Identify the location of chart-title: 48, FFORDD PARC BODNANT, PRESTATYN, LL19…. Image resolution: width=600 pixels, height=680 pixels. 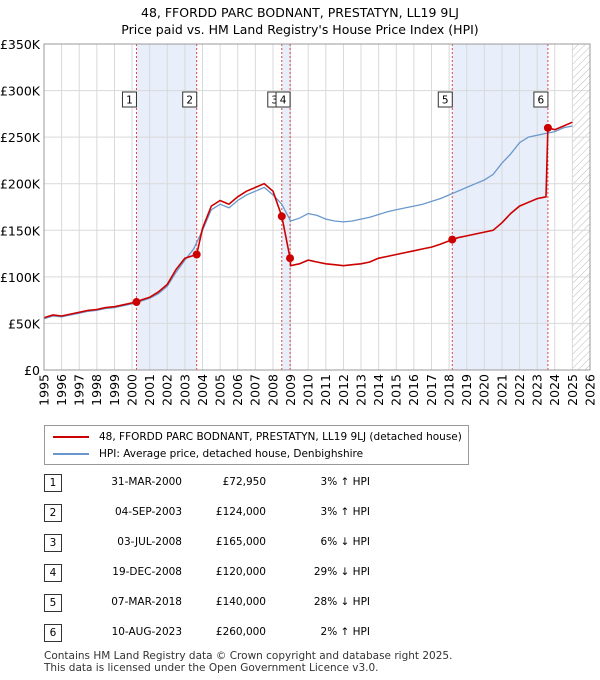
(300, 21).